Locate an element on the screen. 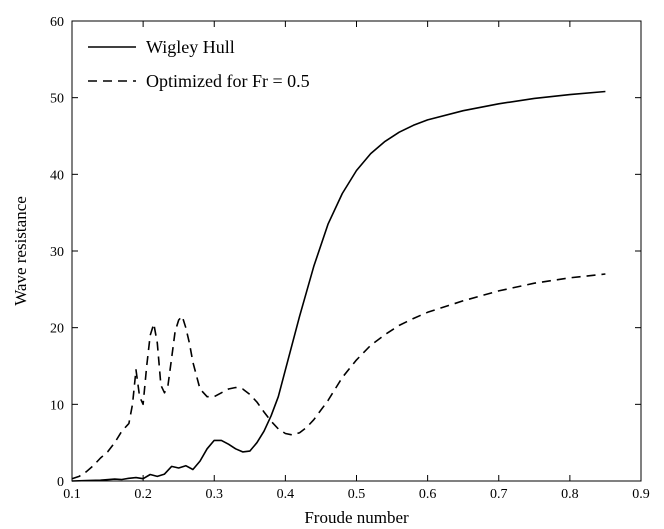 Image resolution: width=664 pixels, height=529 pixels. x-tick-label: 0.2 is located at coordinates (143, 494).